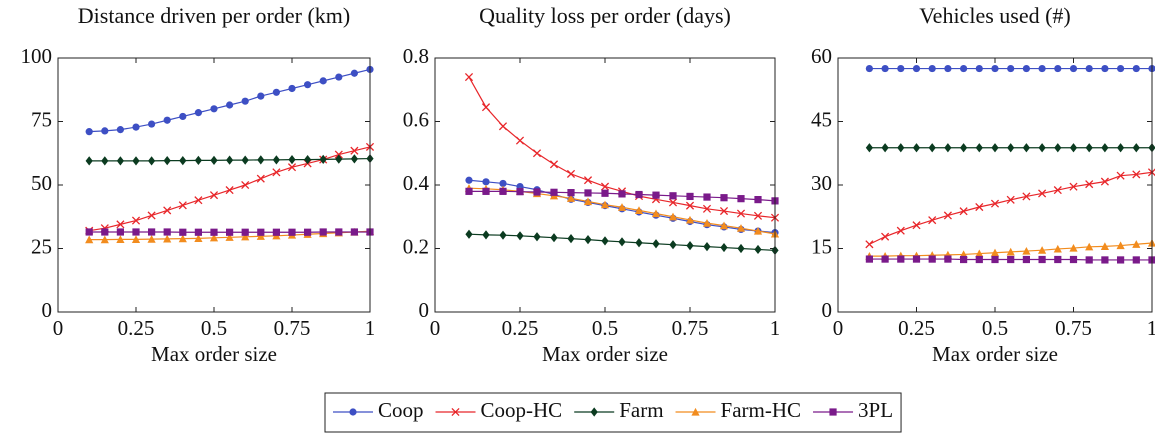  Describe the element at coordinates (416, 183) in the screenshot. I see `y-tick-label: 0.4` at that location.